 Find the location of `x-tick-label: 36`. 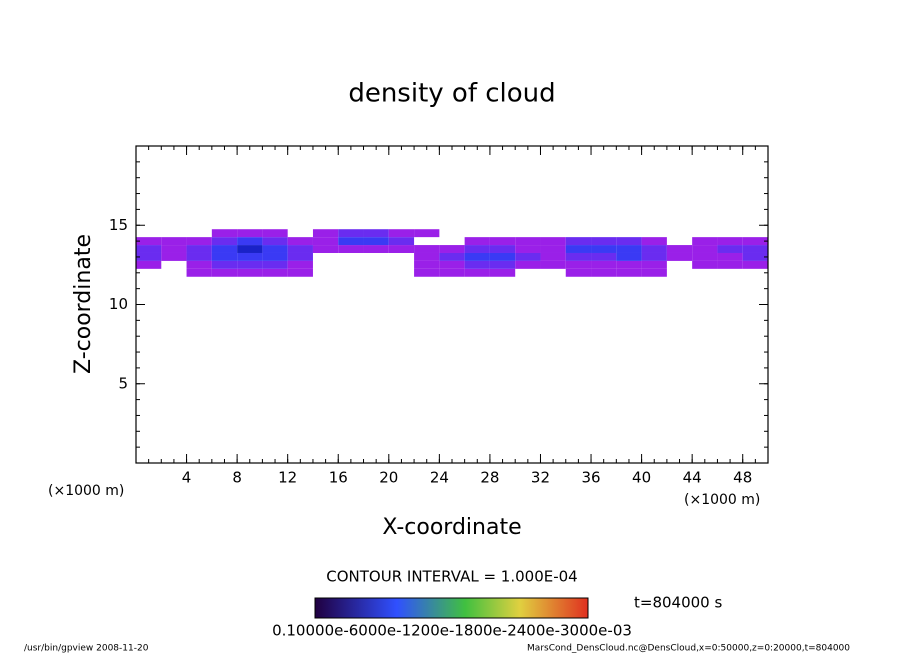

x-tick-label: 36 is located at coordinates (590, 478).